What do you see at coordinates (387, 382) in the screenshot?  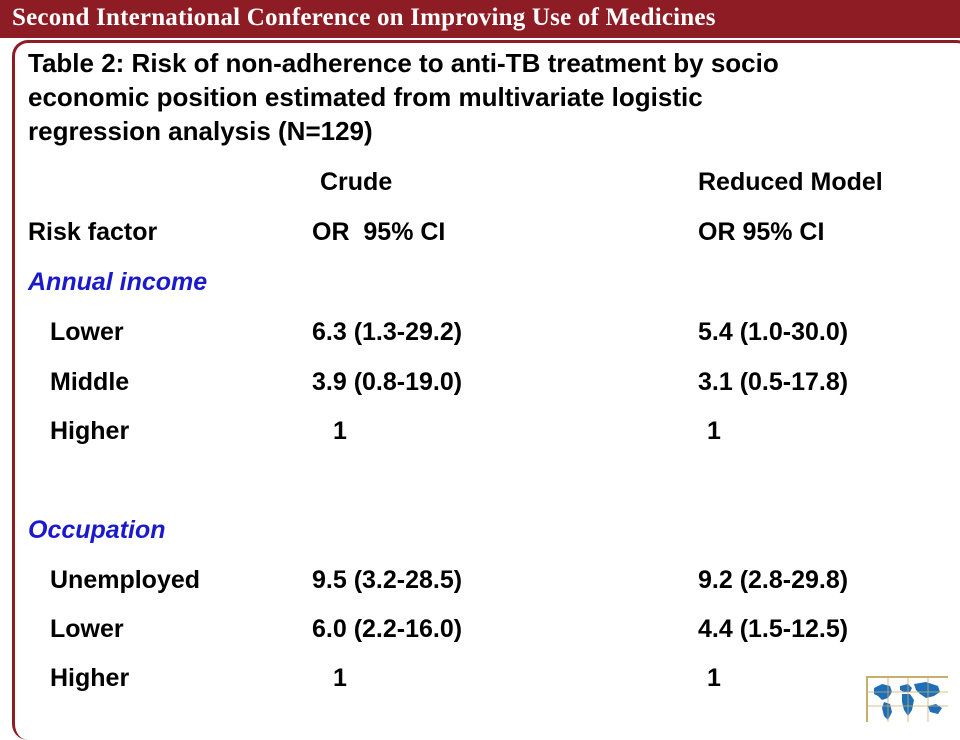 I see `row-crude-value: 3.9 (0.8-19.0)` at bounding box center [387, 382].